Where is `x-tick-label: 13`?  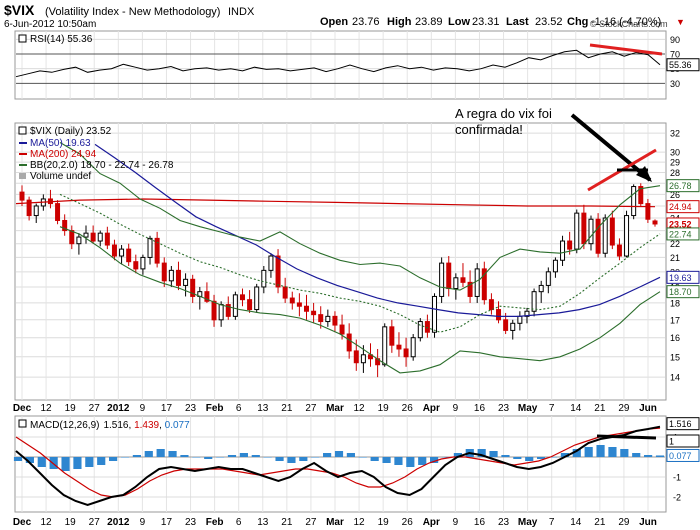 x-tick-label: 13 is located at coordinates (263, 522).